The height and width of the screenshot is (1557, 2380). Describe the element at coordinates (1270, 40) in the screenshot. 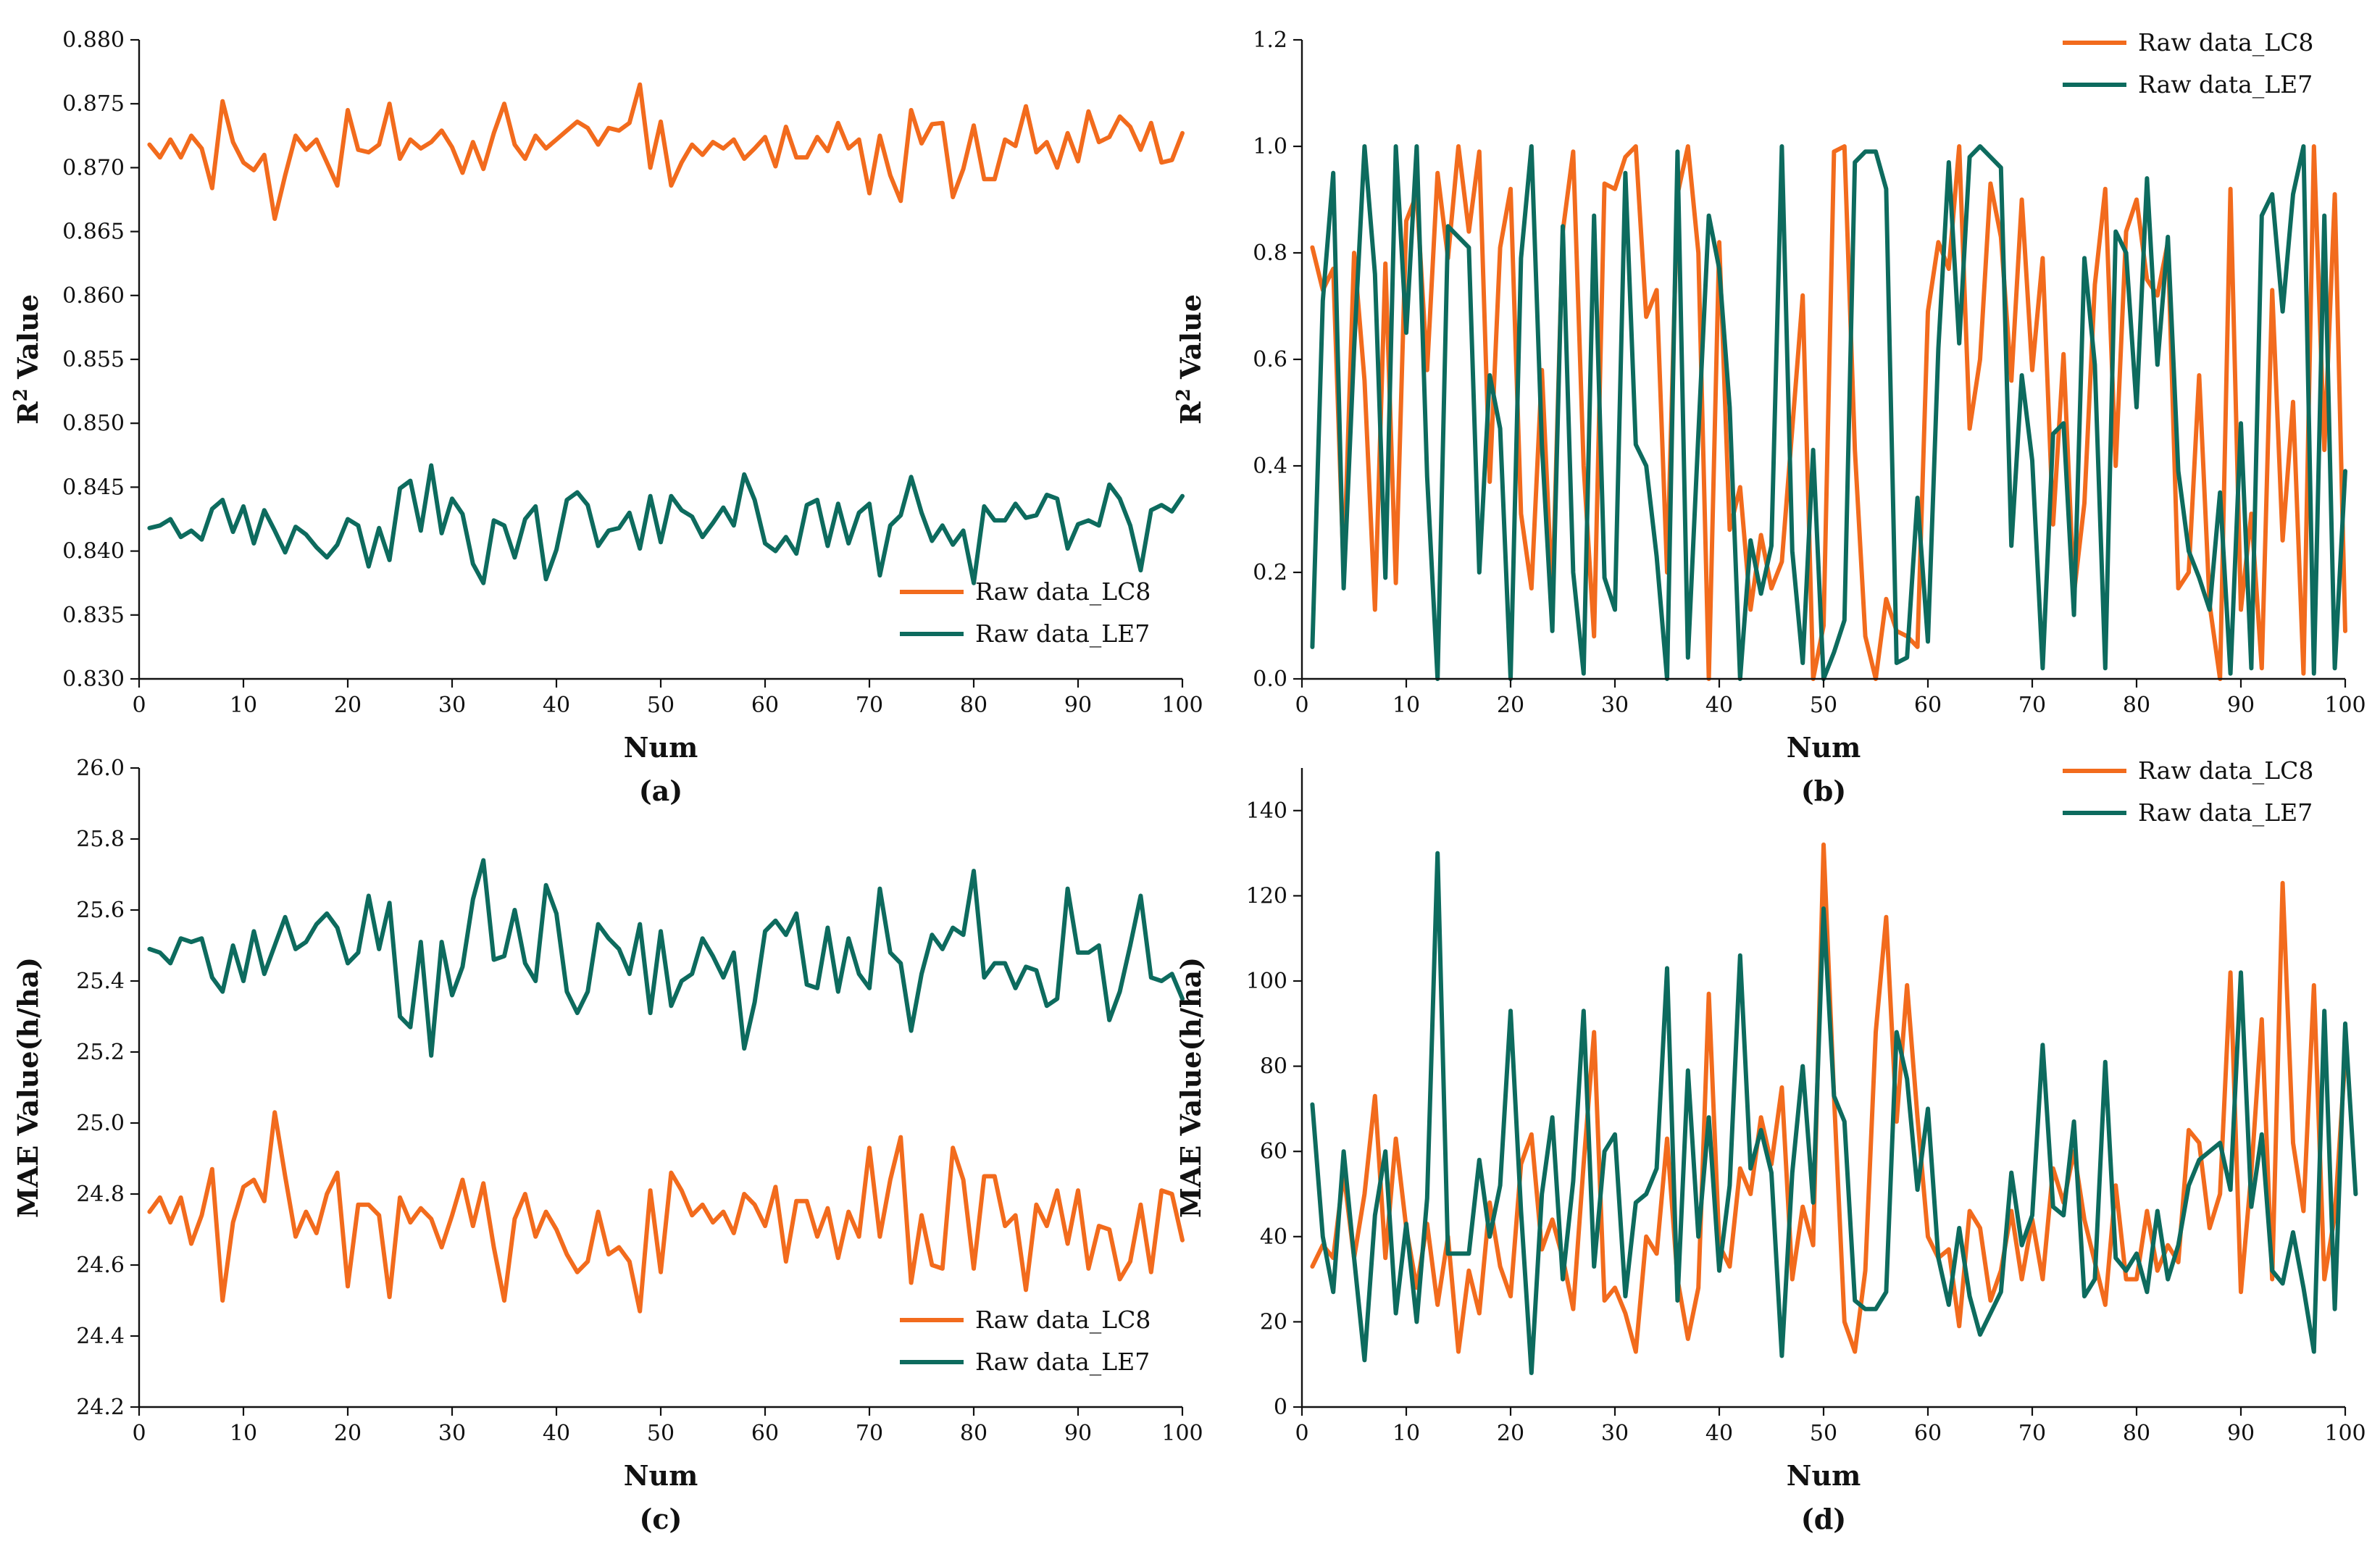

I see `y-tick-label: 1.2` at that location.